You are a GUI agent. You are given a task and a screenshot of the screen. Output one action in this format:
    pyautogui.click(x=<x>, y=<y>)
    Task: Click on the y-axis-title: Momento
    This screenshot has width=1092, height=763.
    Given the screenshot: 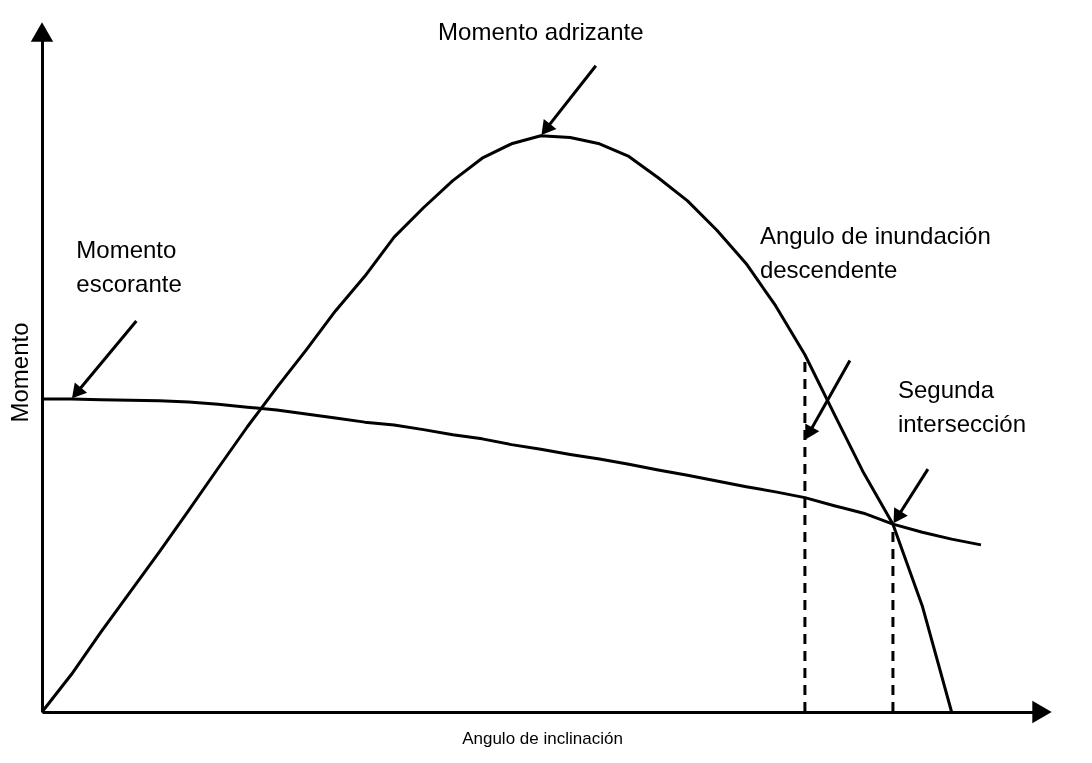 What is the action you would take?
    pyautogui.click(x=19, y=372)
    